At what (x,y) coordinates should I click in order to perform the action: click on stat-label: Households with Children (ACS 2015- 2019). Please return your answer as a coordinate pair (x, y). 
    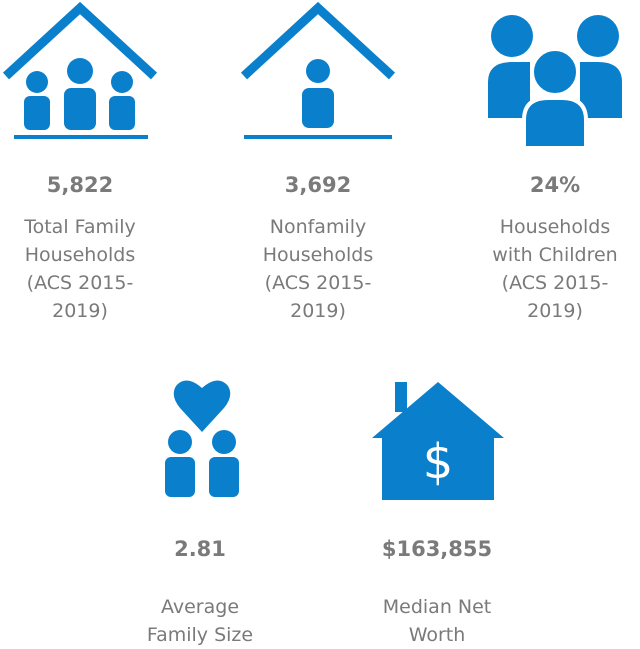
    Looking at the image, I should click on (547, 269).